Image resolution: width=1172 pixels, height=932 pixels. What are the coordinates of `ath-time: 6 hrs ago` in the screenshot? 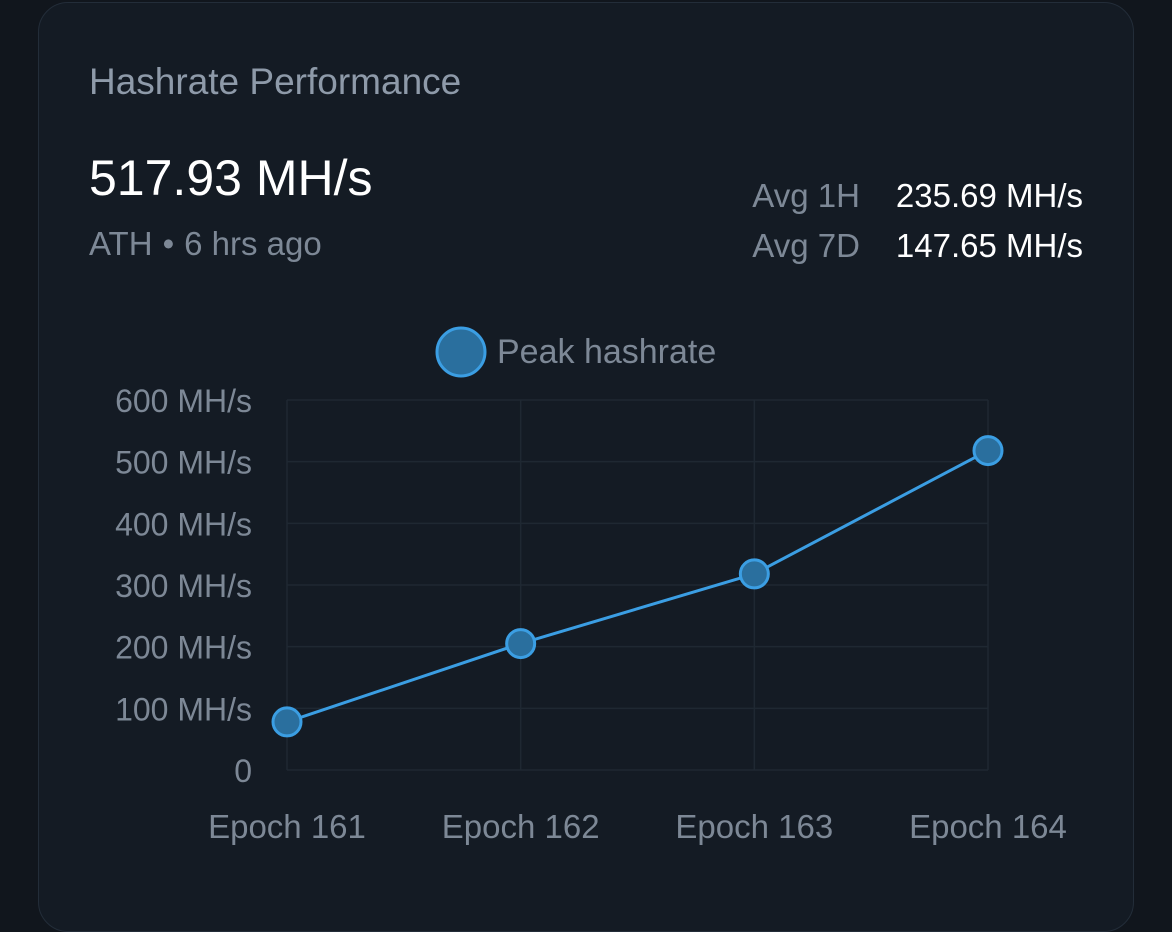 It's located at (253, 243).